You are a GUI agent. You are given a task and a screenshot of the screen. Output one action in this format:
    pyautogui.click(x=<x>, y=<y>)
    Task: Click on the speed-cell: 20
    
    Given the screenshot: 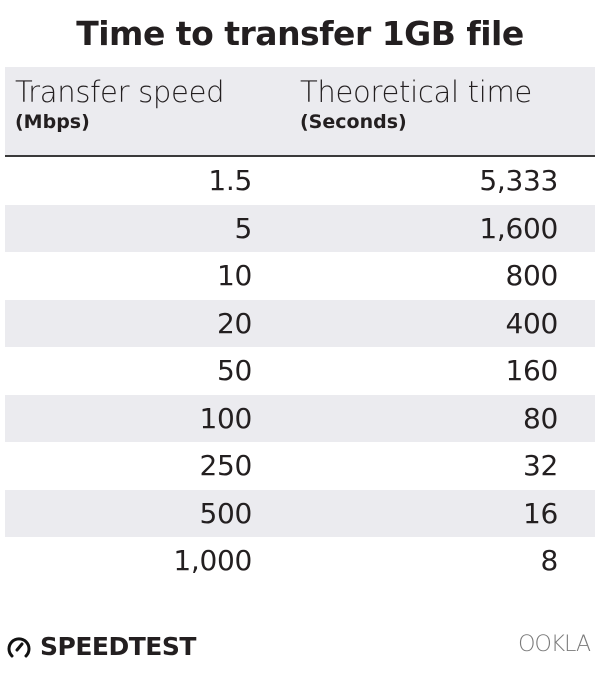 What is the action you would take?
    pyautogui.click(x=234, y=323)
    